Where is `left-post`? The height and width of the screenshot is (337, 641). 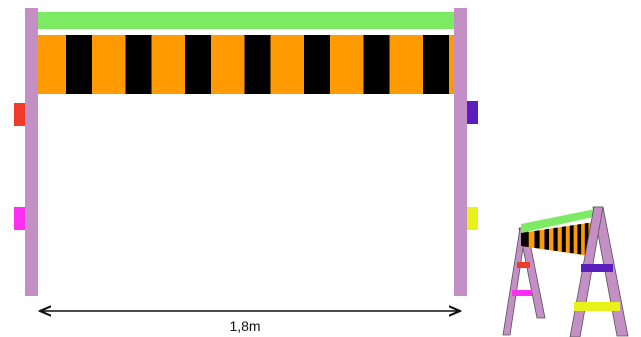
left-post is located at coordinates (31, 152).